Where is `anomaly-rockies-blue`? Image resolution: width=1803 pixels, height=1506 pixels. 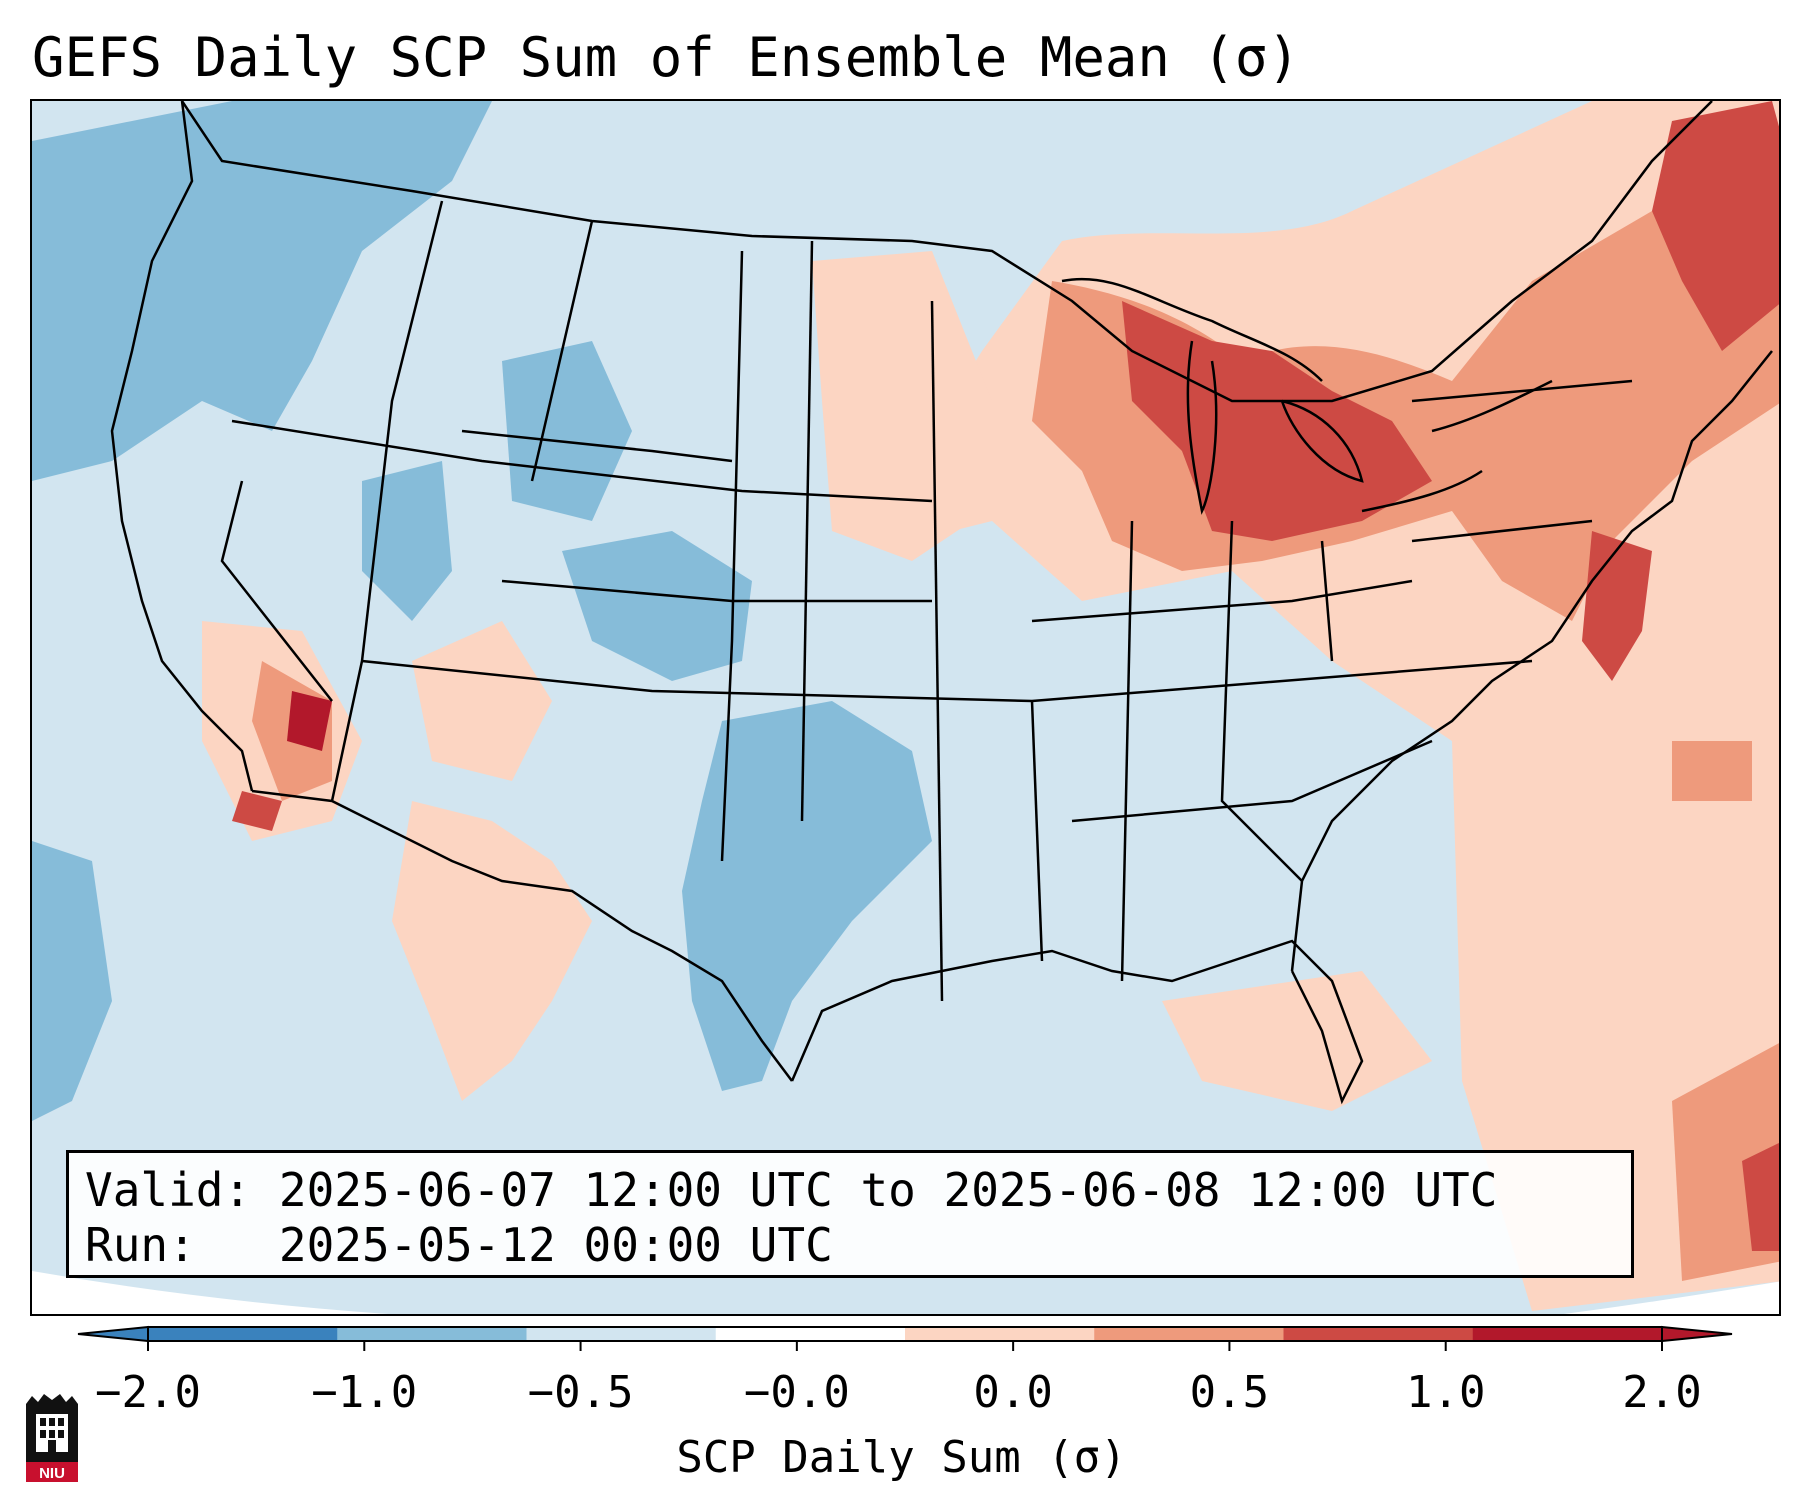
anomaly-rockies-blue is located at coordinates (567, 431).